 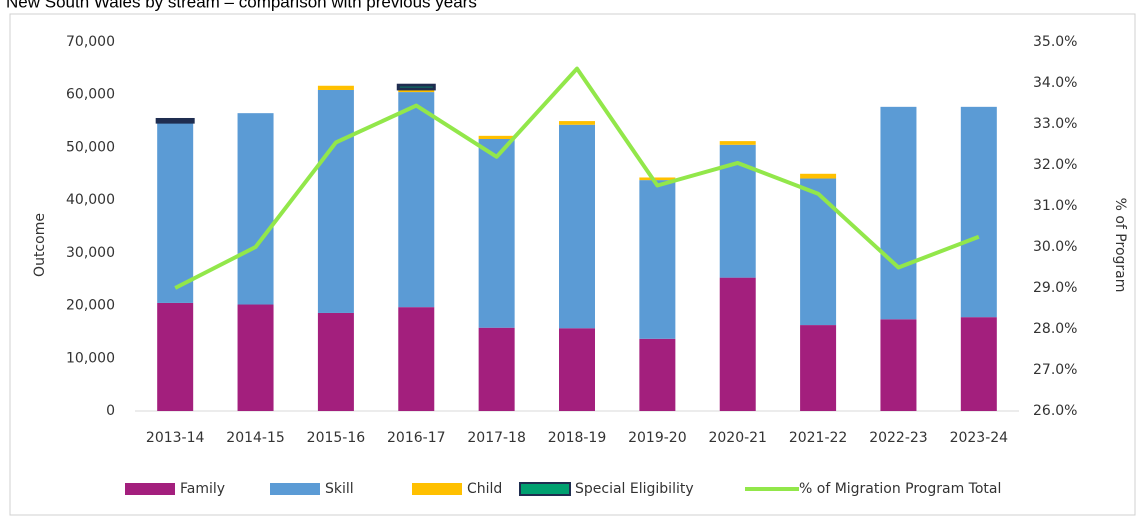 I want to click on y-axis-title: Outcome, so click(x=40, y=245).